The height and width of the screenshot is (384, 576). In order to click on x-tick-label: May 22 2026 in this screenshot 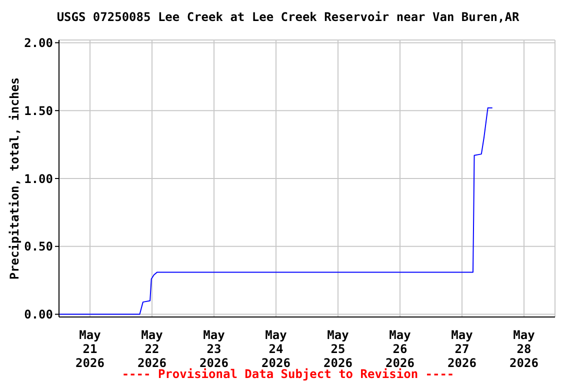, I will do `click(152, 349)`.